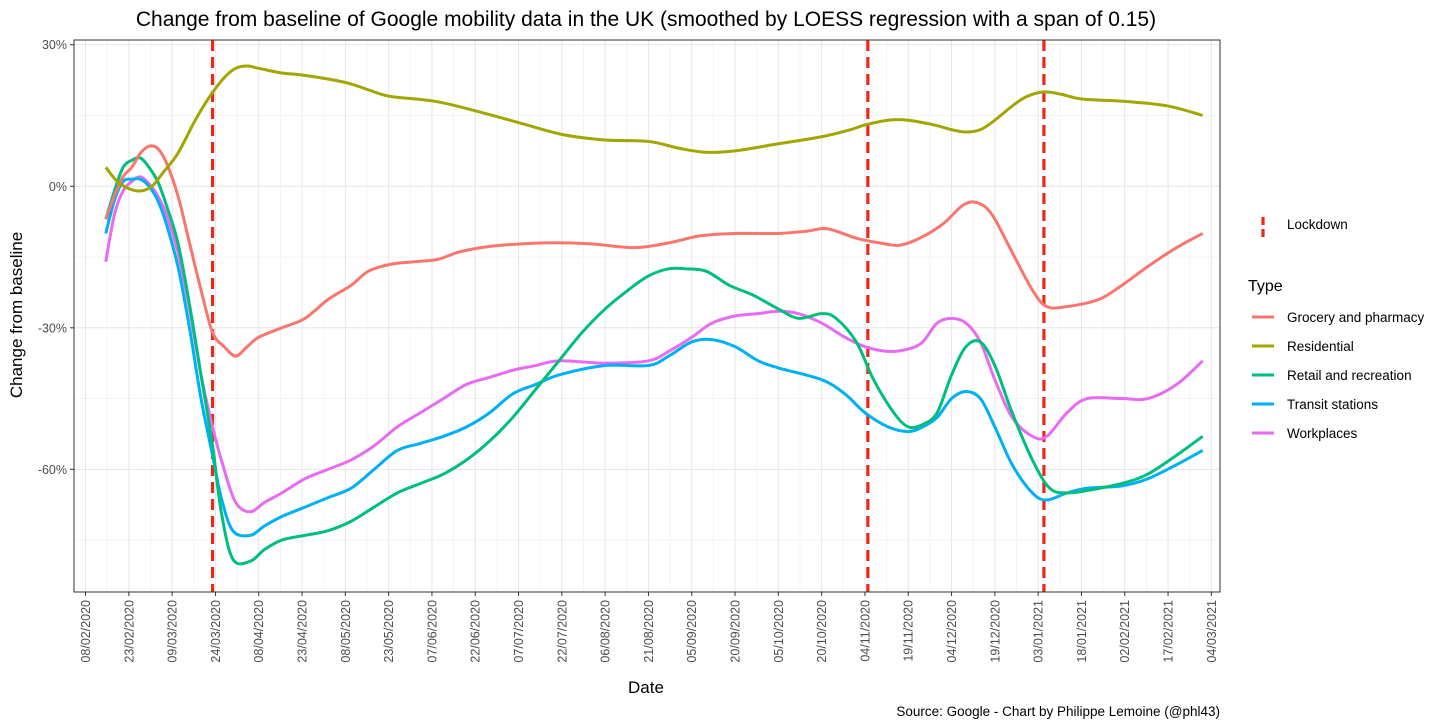 Image resolution: width=1456 pixels, height=728 pixels. I want to click on x-tick-label: 07/07/2020, so click(519, 631).